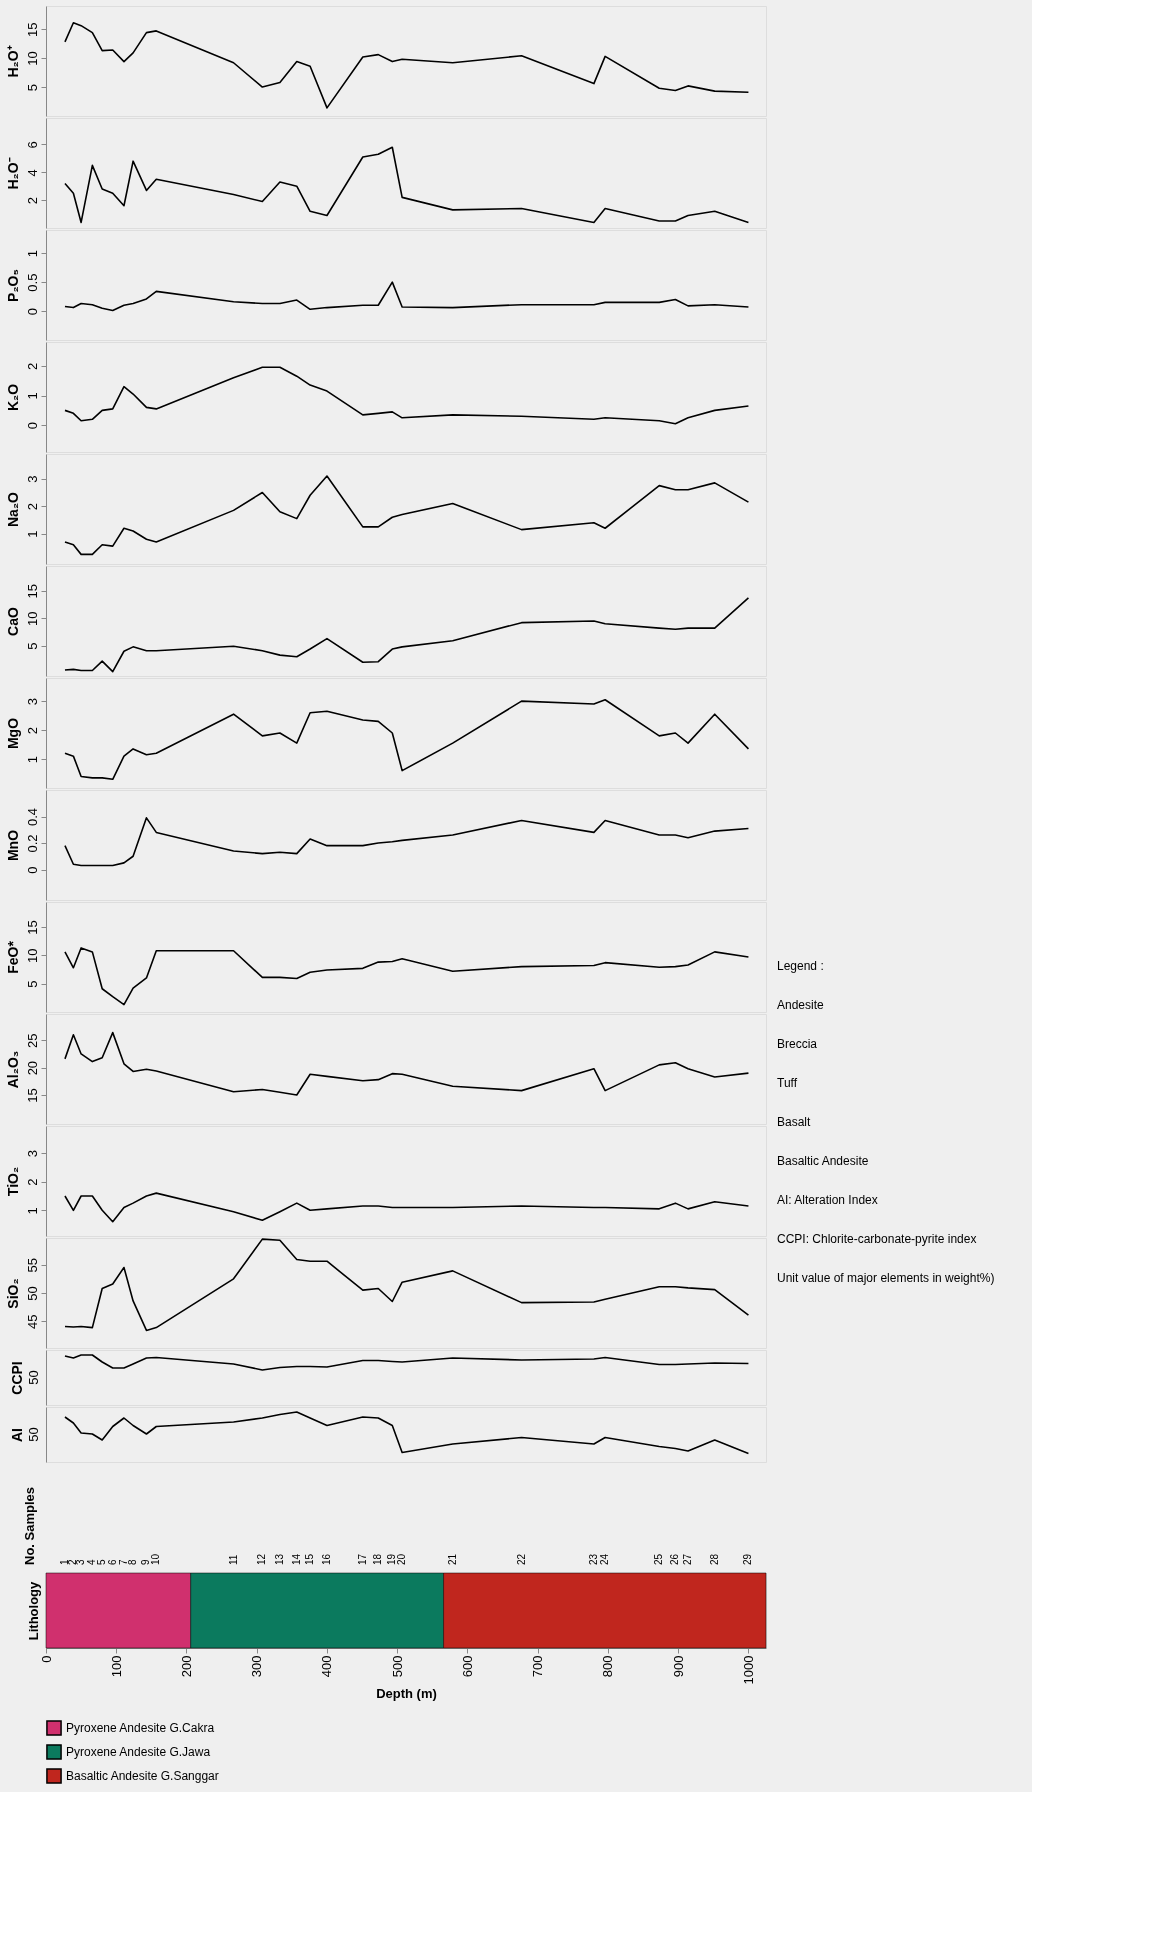 The width and height of the screenshot is (1149, 1943). I want to click on y-axis-title: MgO, so click(12, 733).